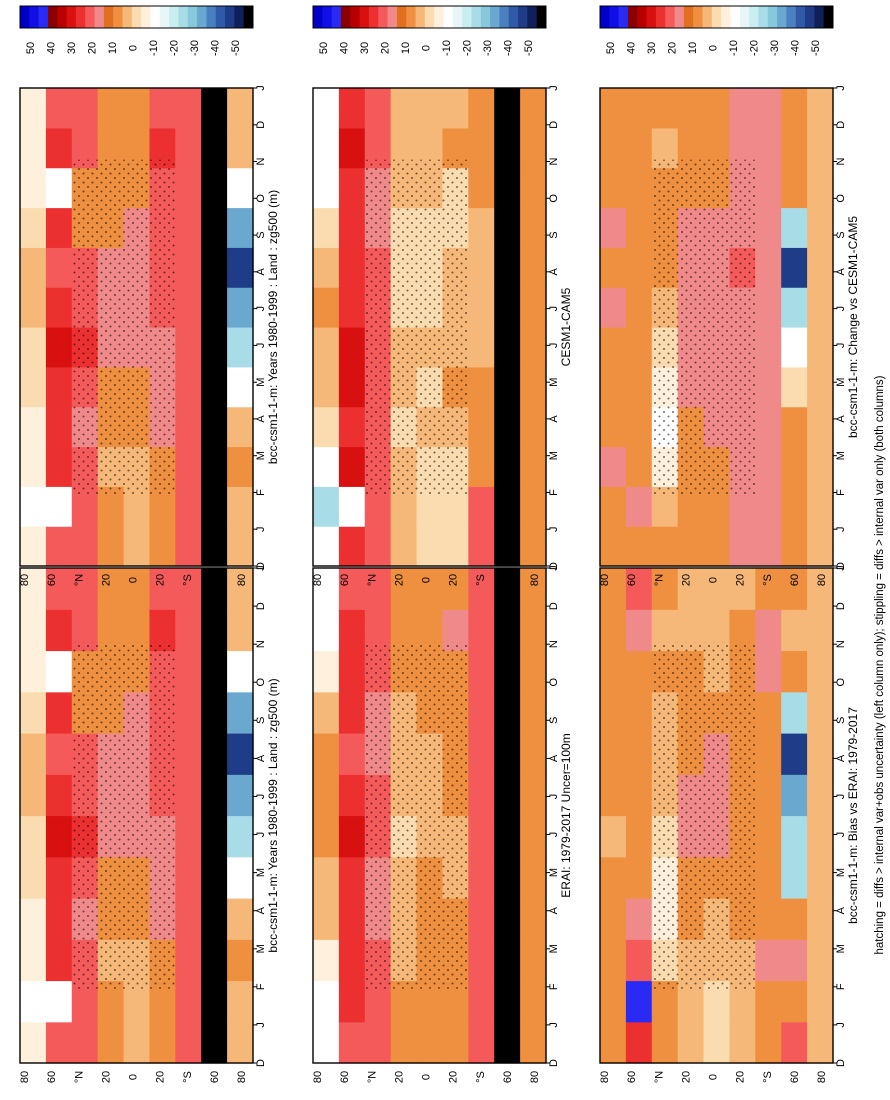 Image resolution: width=890 pixels, height=1100 pixels. Describe the element at coordinates (481, 1077) in the screenshot. I see `latitude-tick-label: °S` at that location.